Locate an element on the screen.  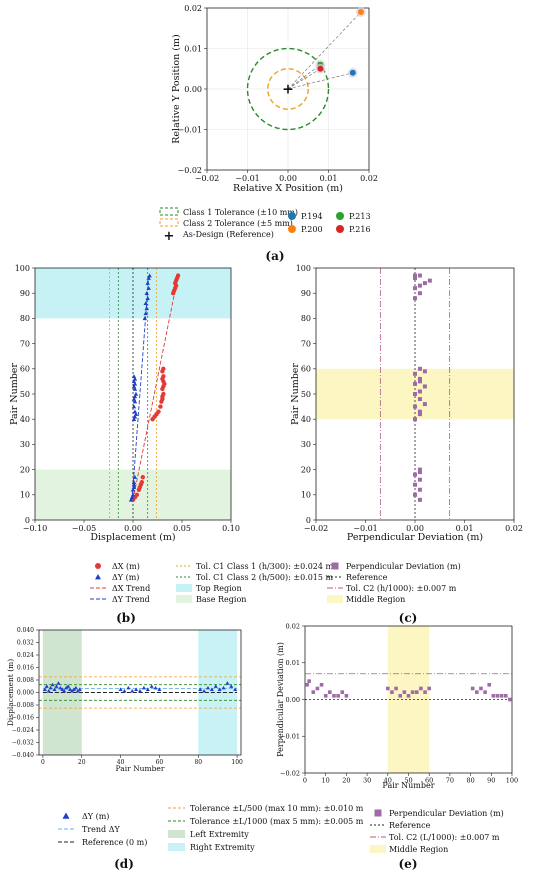
y-axis-label: Pair Number is located at coordinates (14, 394).